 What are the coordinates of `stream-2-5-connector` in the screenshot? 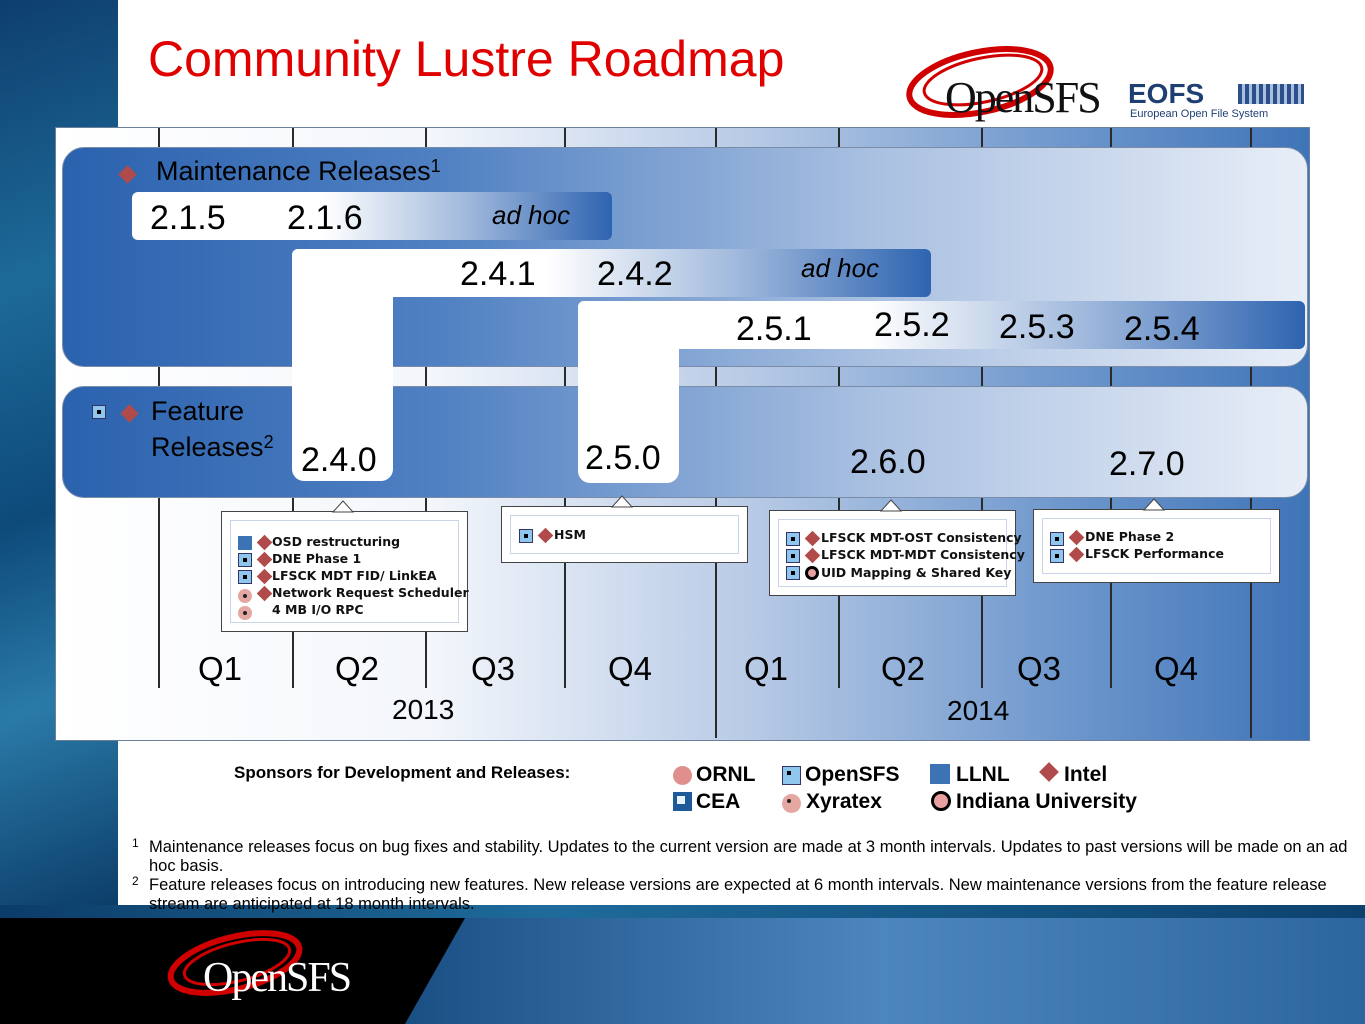 It's located at (628, 392).